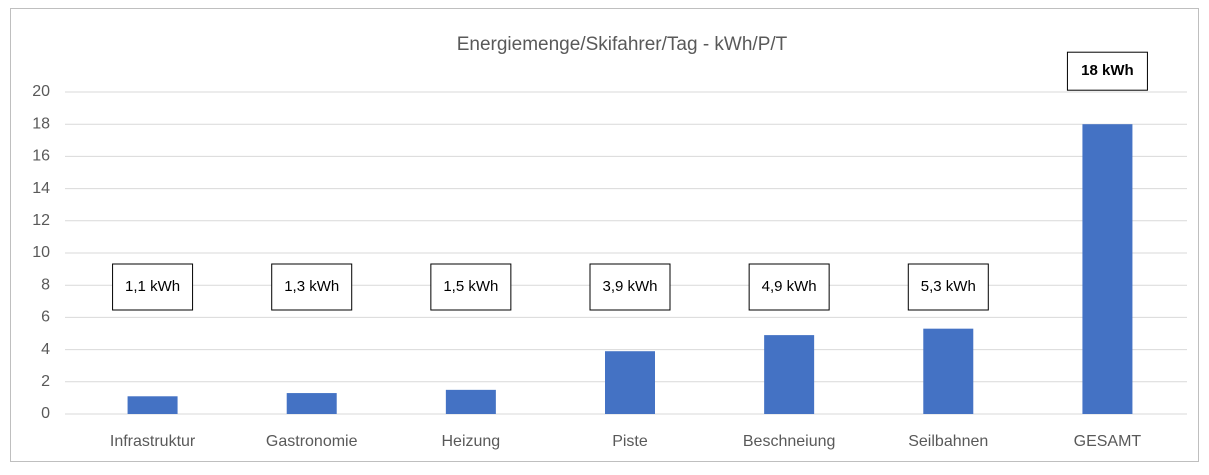  I want to click on y-tick-label: 18, so click(41, 123).